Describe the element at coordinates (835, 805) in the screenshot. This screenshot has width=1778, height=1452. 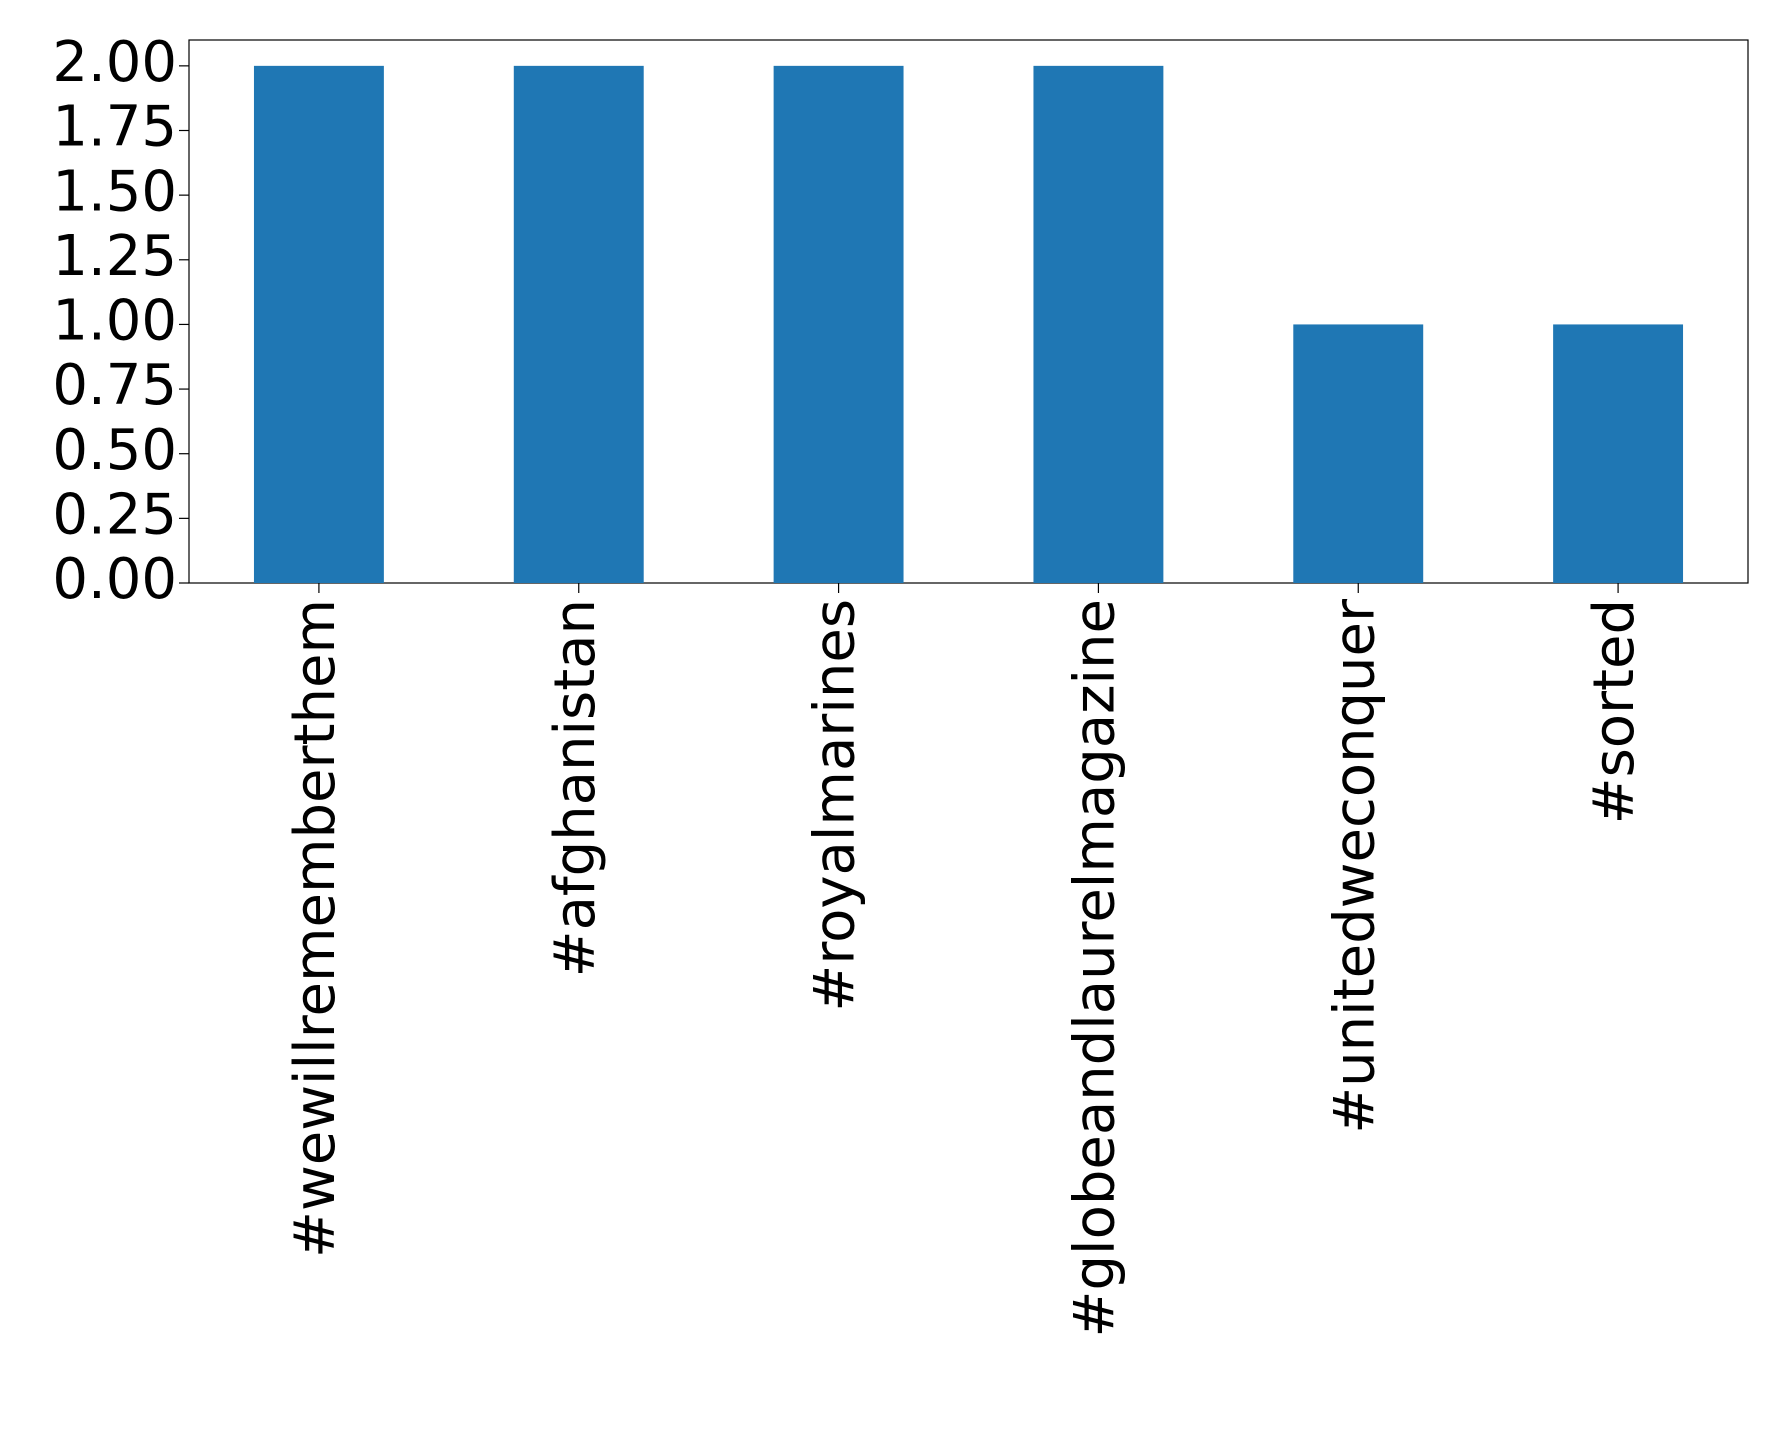
I see `x-tick-label: #royalmarines` at that location.